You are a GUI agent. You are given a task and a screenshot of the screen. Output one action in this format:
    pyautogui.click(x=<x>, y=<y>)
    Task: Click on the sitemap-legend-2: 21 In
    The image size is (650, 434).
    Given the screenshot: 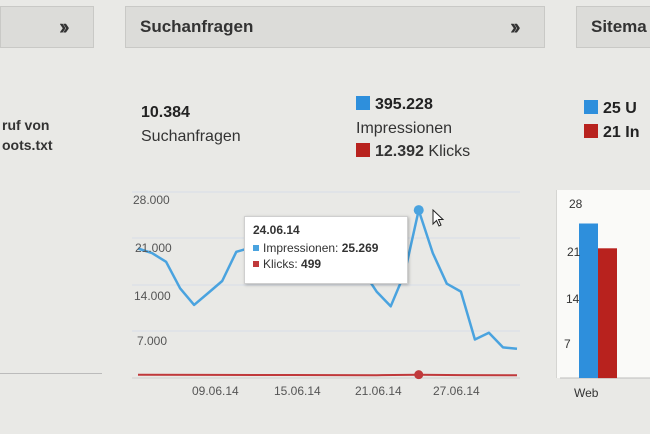 What is the action you would take?
    pyautogui.click(x=611, y=133)
    